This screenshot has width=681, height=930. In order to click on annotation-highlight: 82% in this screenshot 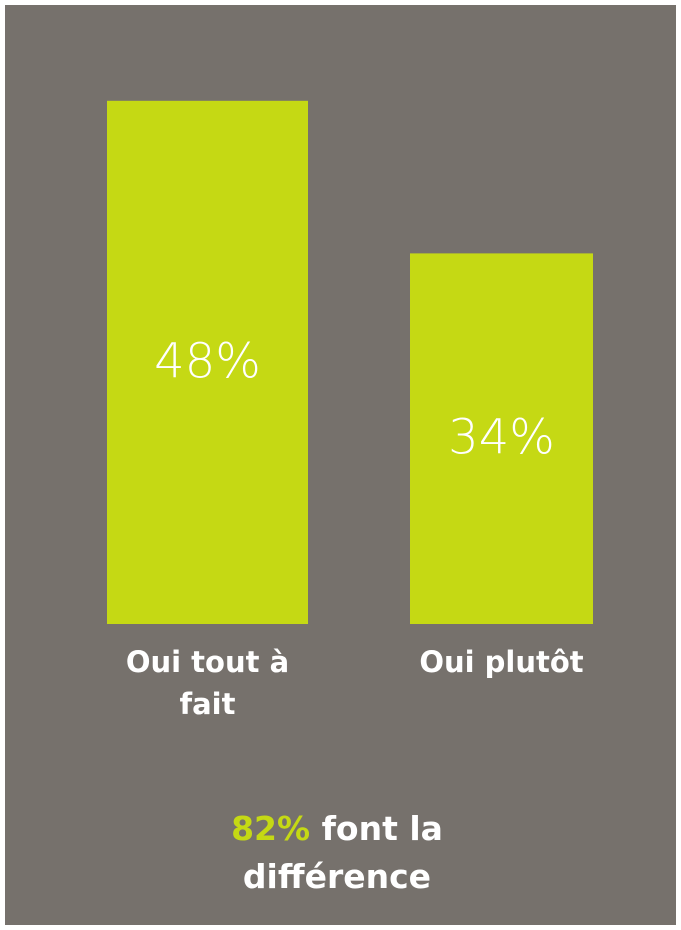, I will do `click(271, 828)`.